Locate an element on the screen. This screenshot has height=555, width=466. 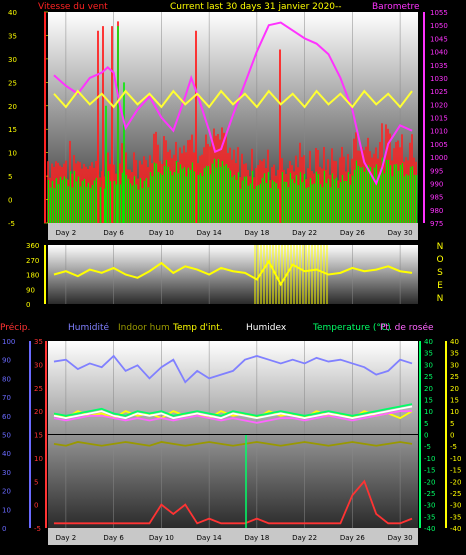
y-tick-label-dir: 360 is located at coordinates (32, 246).